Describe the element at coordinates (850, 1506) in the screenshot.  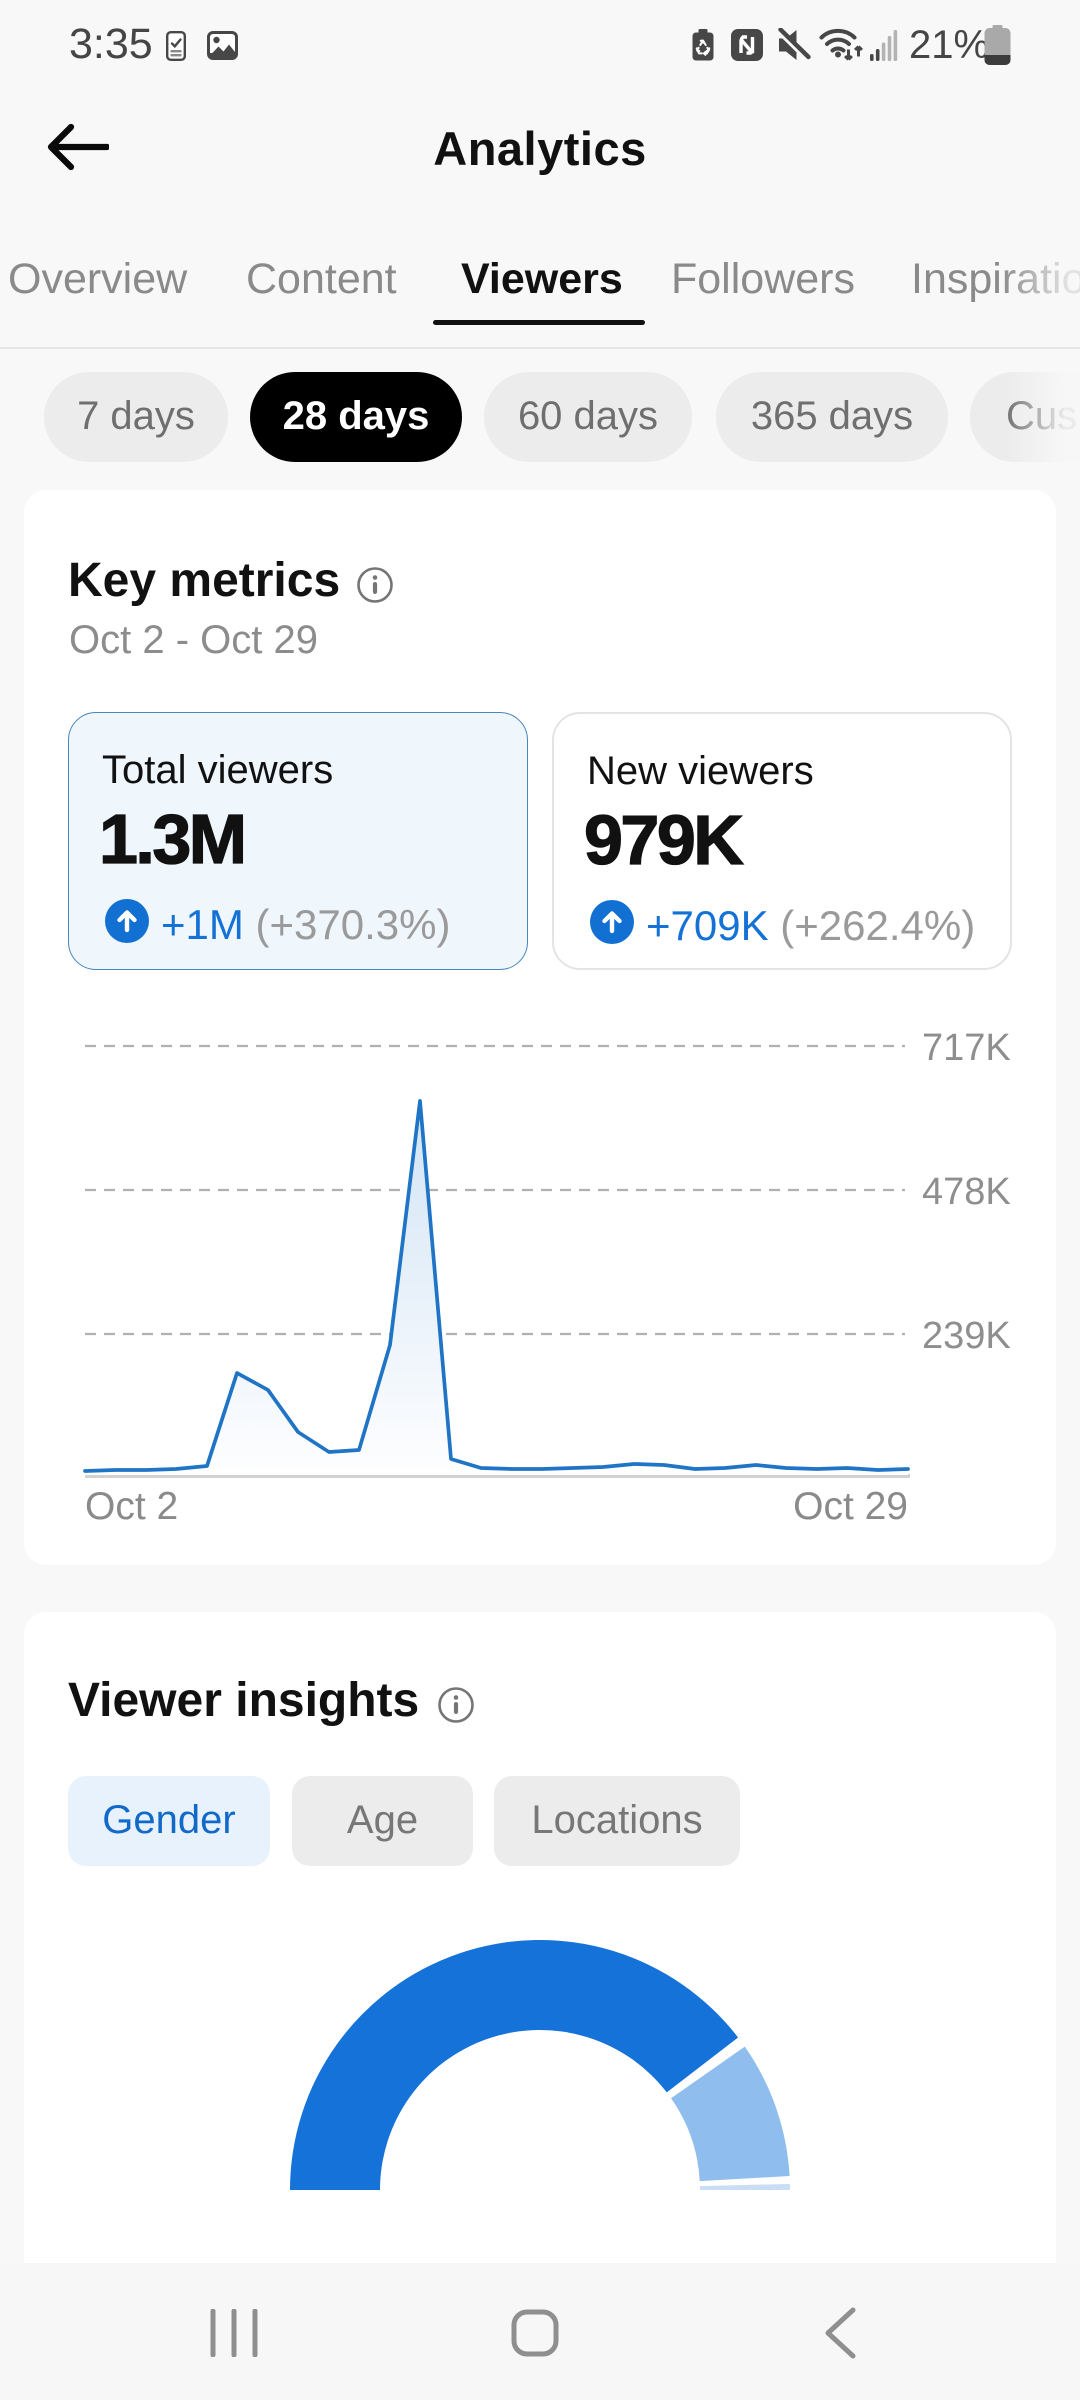
I see `svg-text: Oct 29` at that location.